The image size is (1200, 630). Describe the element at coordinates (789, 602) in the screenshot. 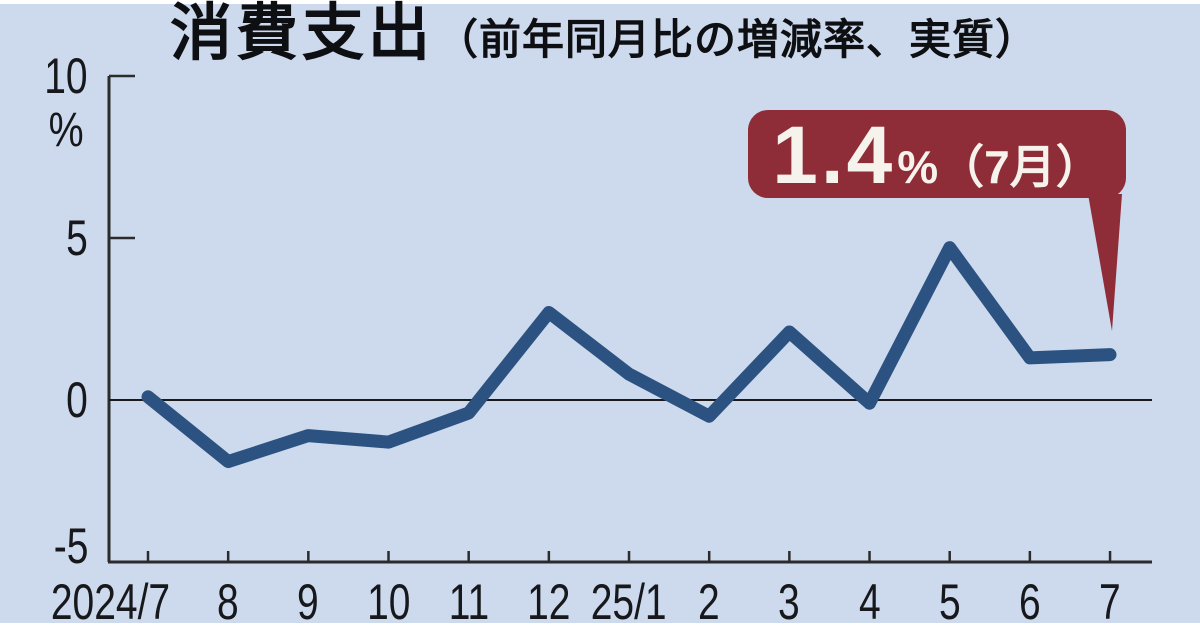

I see `x-tick-label: 3` at that location.